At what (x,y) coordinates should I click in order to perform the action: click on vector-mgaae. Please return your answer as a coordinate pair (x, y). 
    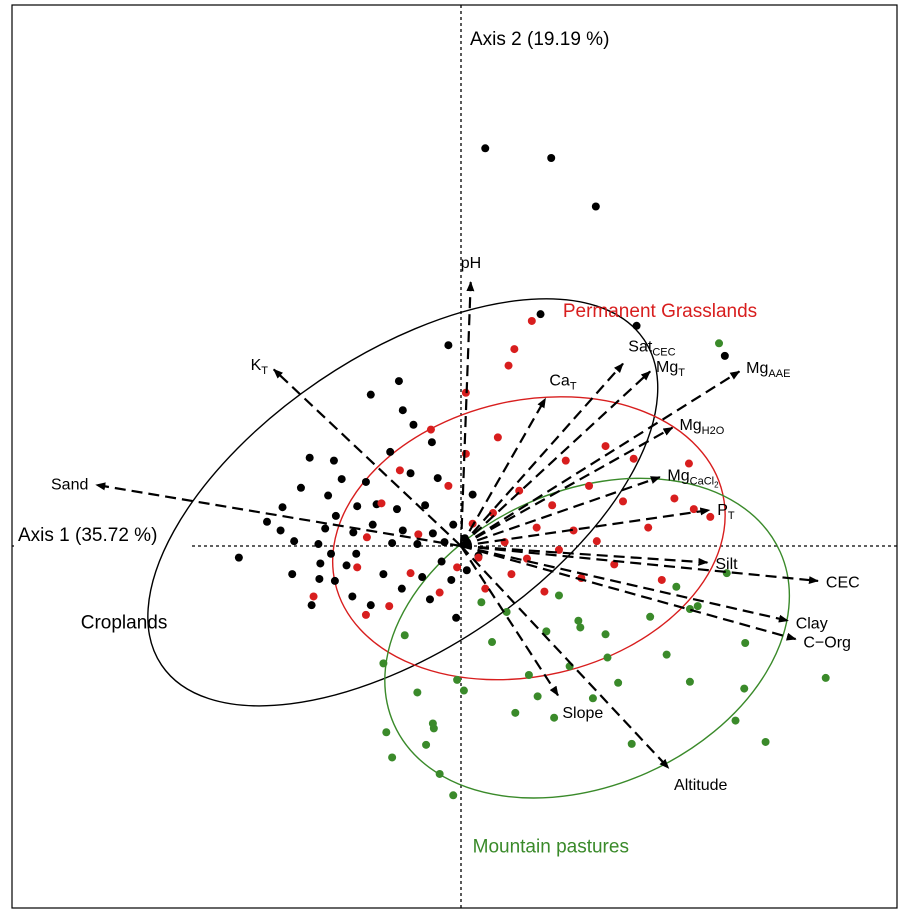
    Looking at the image, I should click on (600, 458).